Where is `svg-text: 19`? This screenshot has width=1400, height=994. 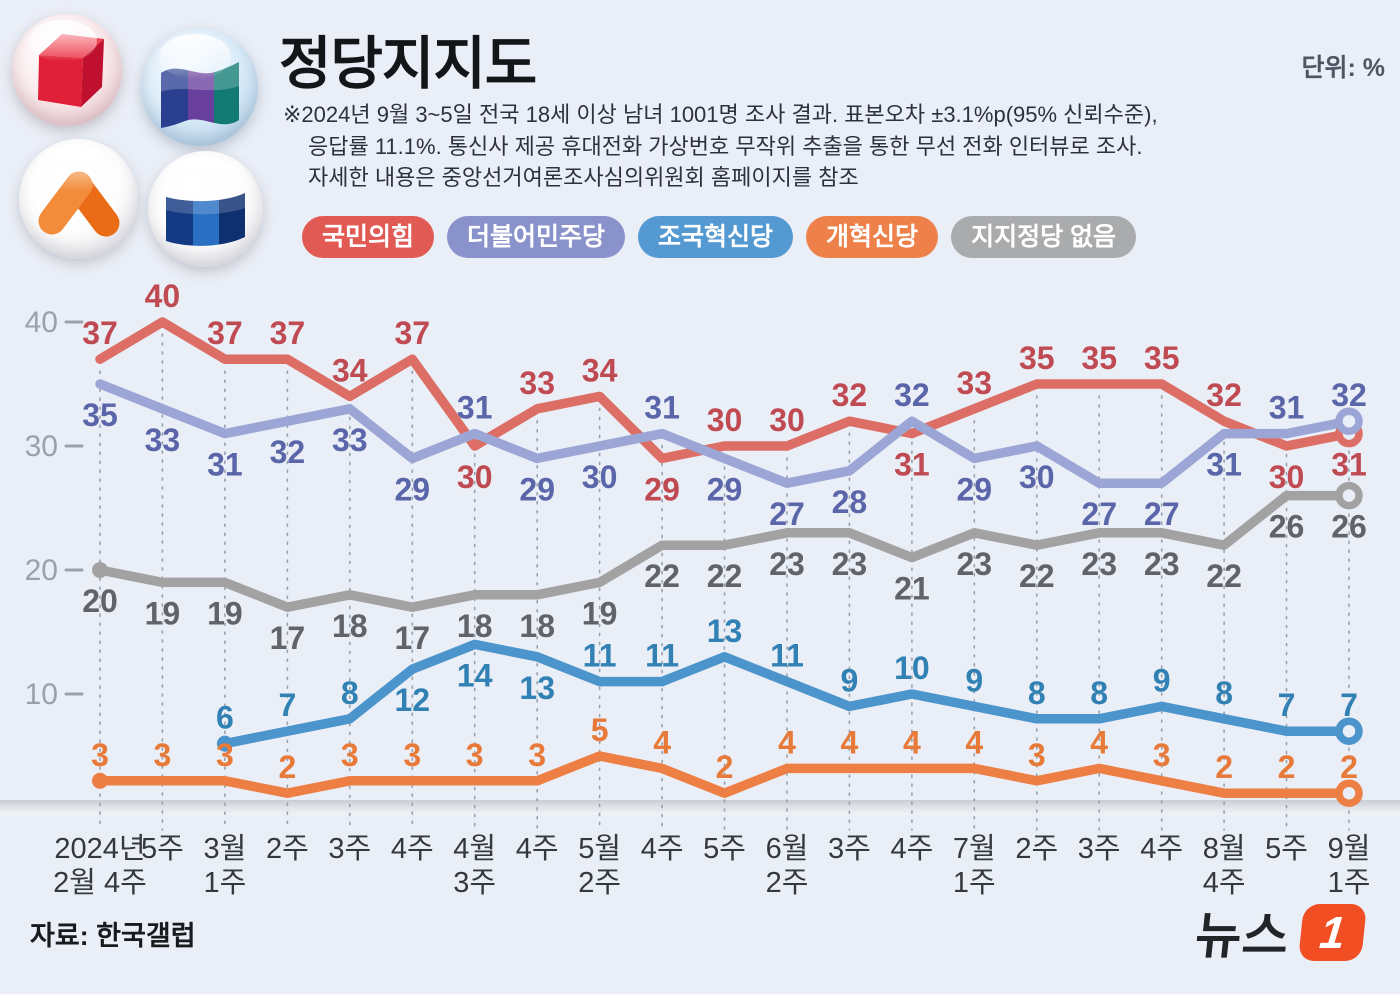
svg-text: 19 is located at coordinates (225, 613).